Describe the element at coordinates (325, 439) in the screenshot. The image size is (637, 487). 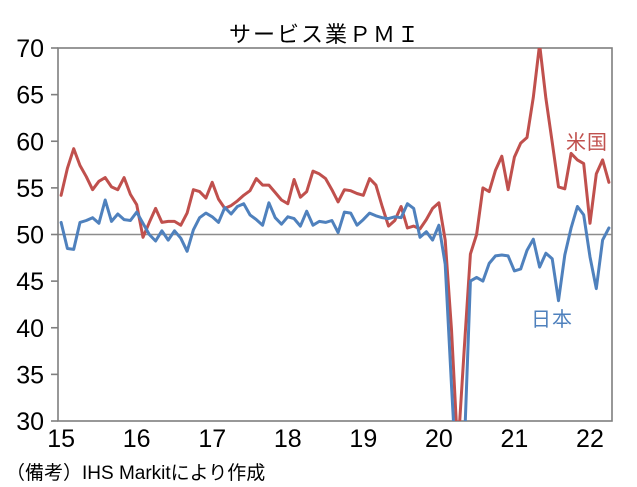
I see `x-axis: 15 16 17 18 19 20 21 22` at that location.